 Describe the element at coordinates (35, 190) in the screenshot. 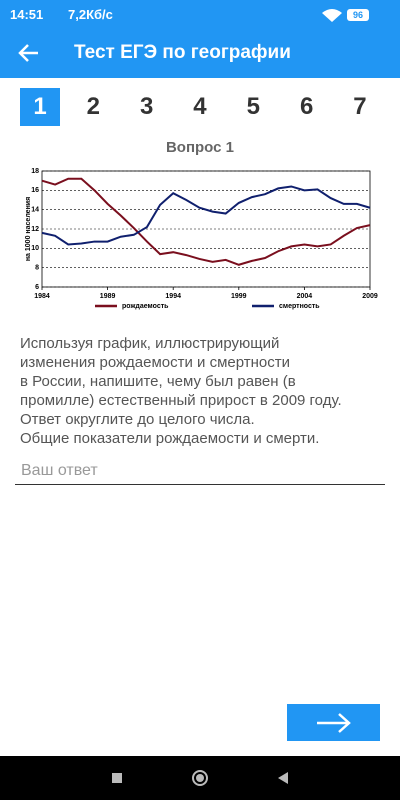

I see `y-tick-label: 16` at that location.